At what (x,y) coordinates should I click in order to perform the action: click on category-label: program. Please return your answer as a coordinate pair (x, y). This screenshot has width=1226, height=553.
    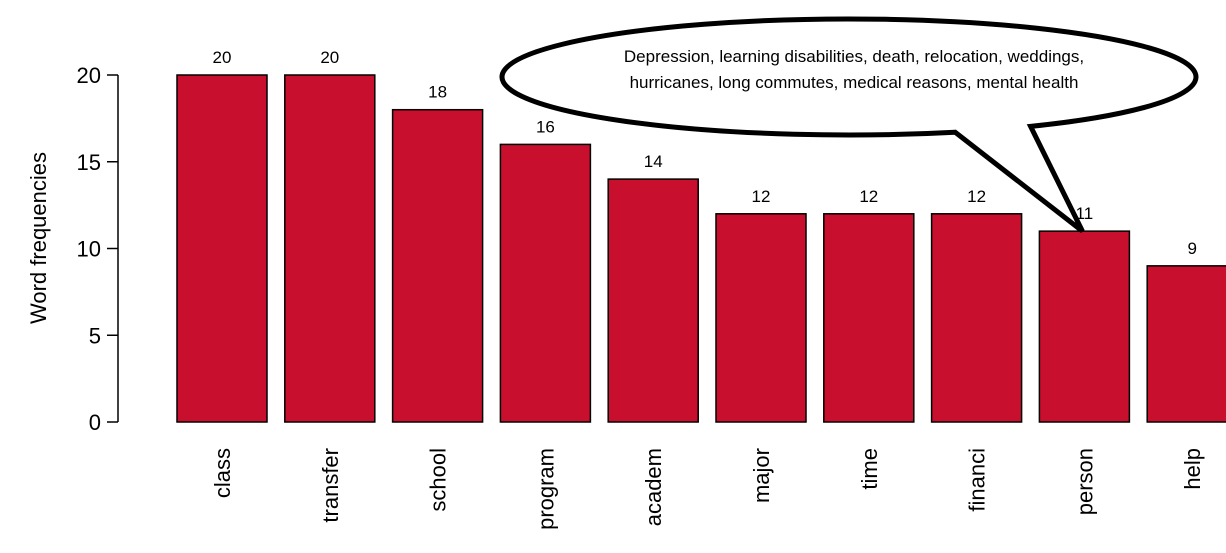
    Looking at the image, I should click on (545, 489).